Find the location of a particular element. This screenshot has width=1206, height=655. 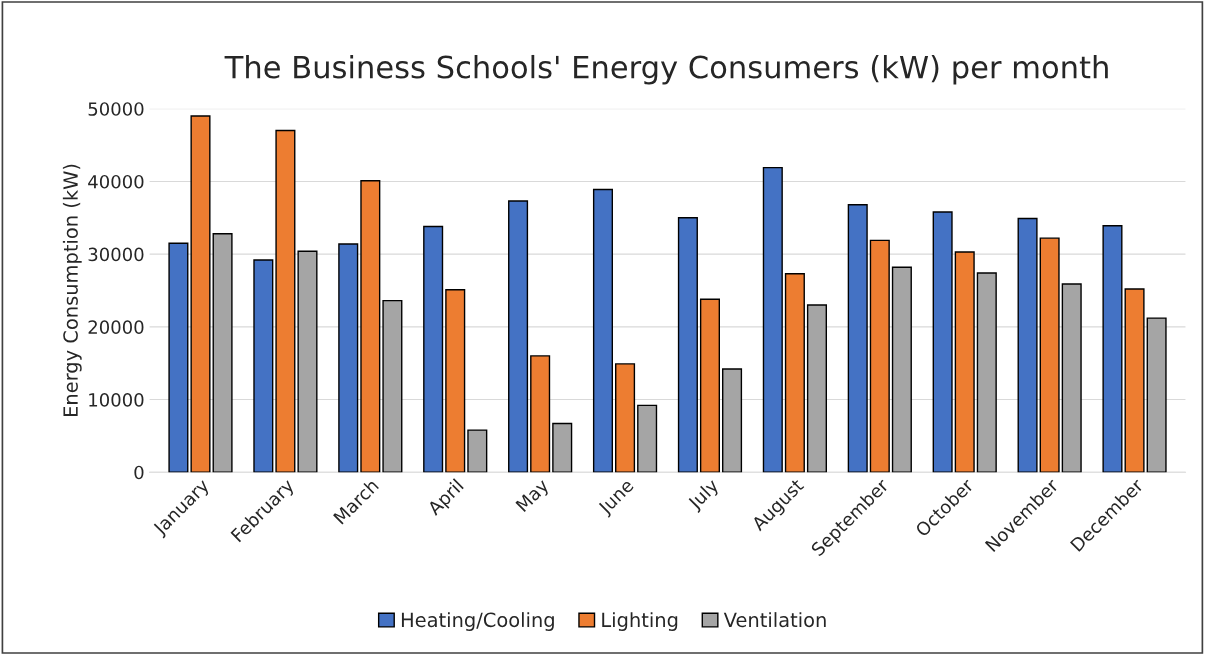

chart-title: The Business Schools' Energy Consumers (kW) per month is located at coordinates (666, 69).